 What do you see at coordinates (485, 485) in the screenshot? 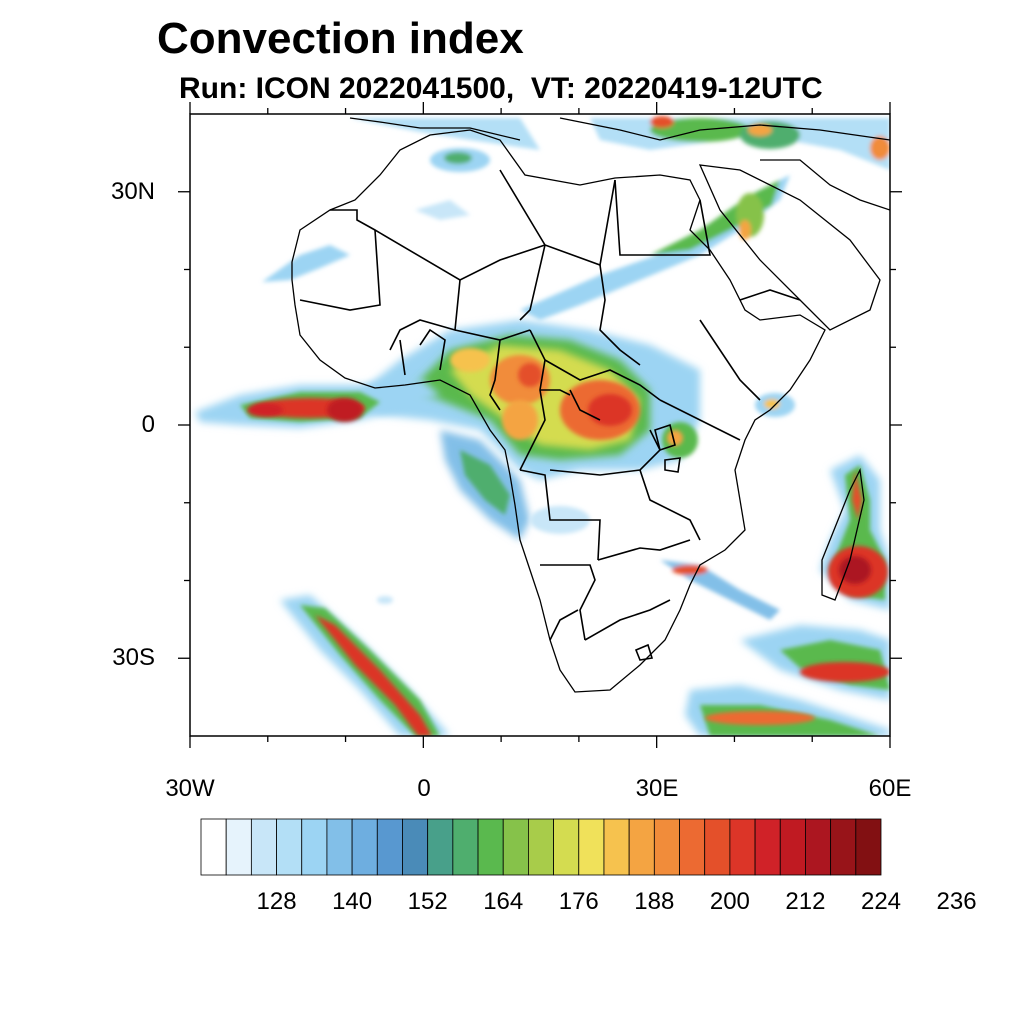
I see `convection-angola-coast` at bounding box center [485, 485].